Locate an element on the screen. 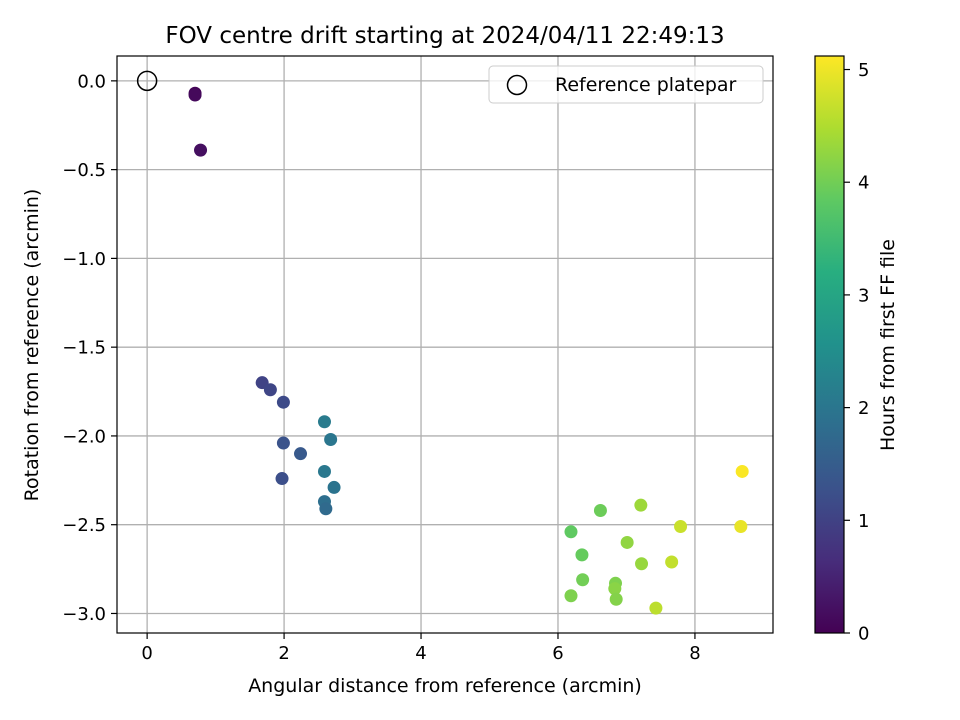 This screenshot has height=720, width=960. colorbar-tick-label: 4 is located at coordinates (863, 183).